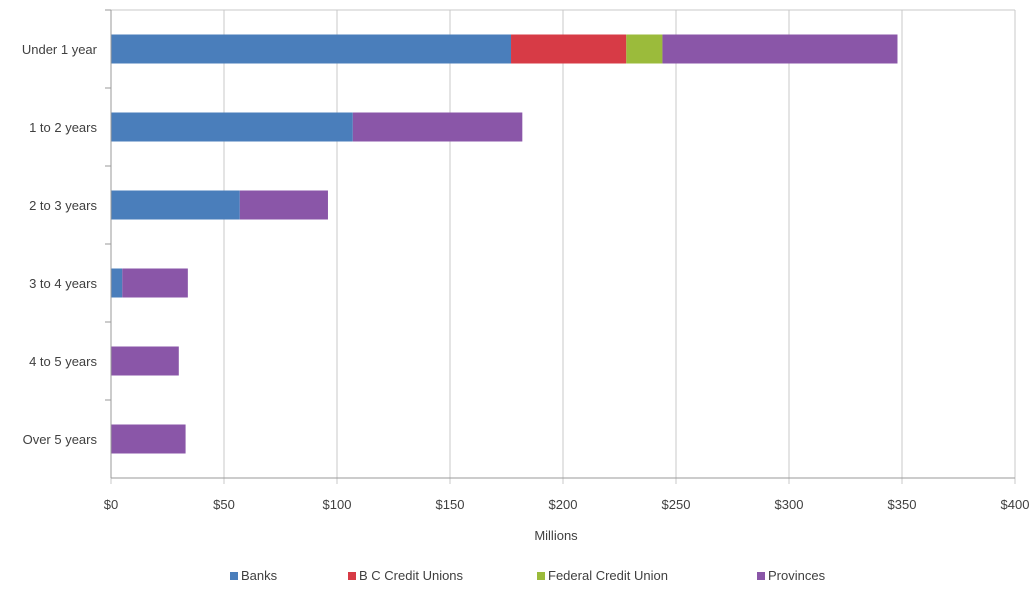 The height and width of the screenshot is (592, 1035). What do you see at coordinates (797, 575) in the screenshot?
I see `legend-label: Provinces` at bounding box center [797, 575].